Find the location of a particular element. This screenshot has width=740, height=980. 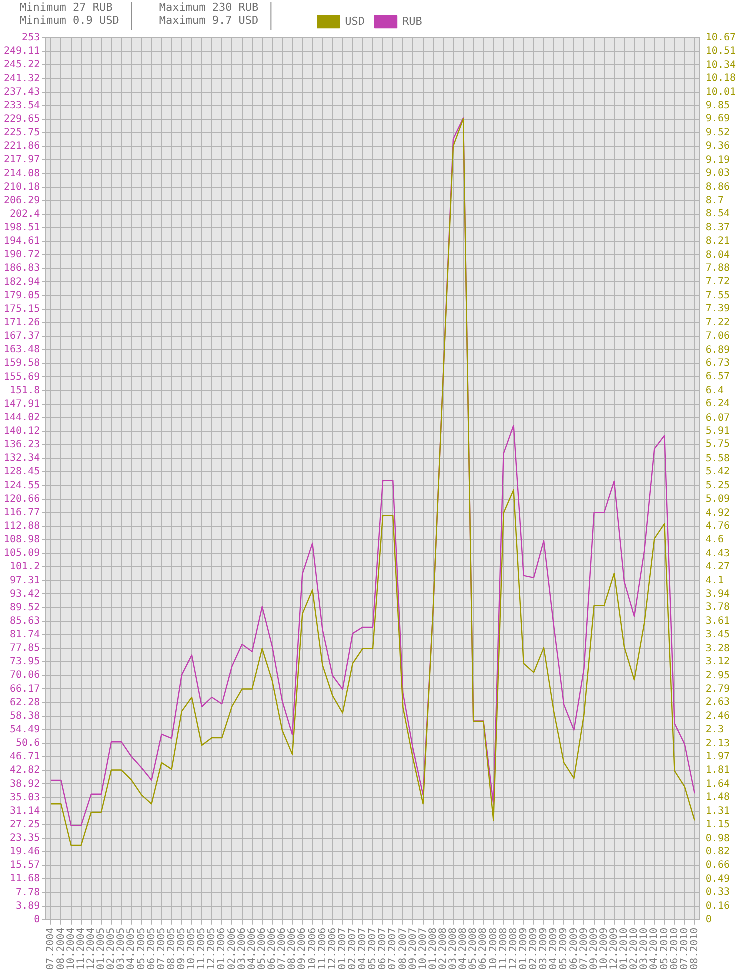

x-tick-label: 03.2008 is located at coordinates (454, 949).